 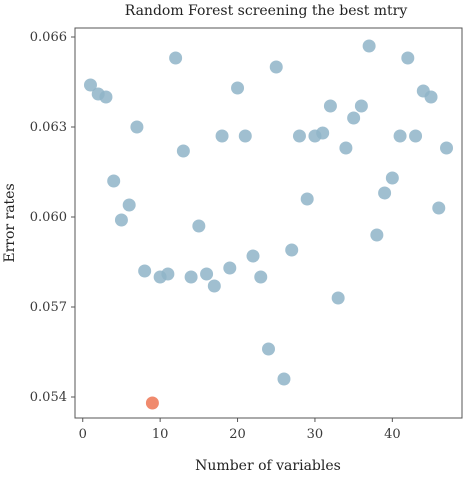 What do you see at coordinates (48, 397) in the screenshot?
I see `y-tick-label: 0.054` at bounding box center [48, 397].